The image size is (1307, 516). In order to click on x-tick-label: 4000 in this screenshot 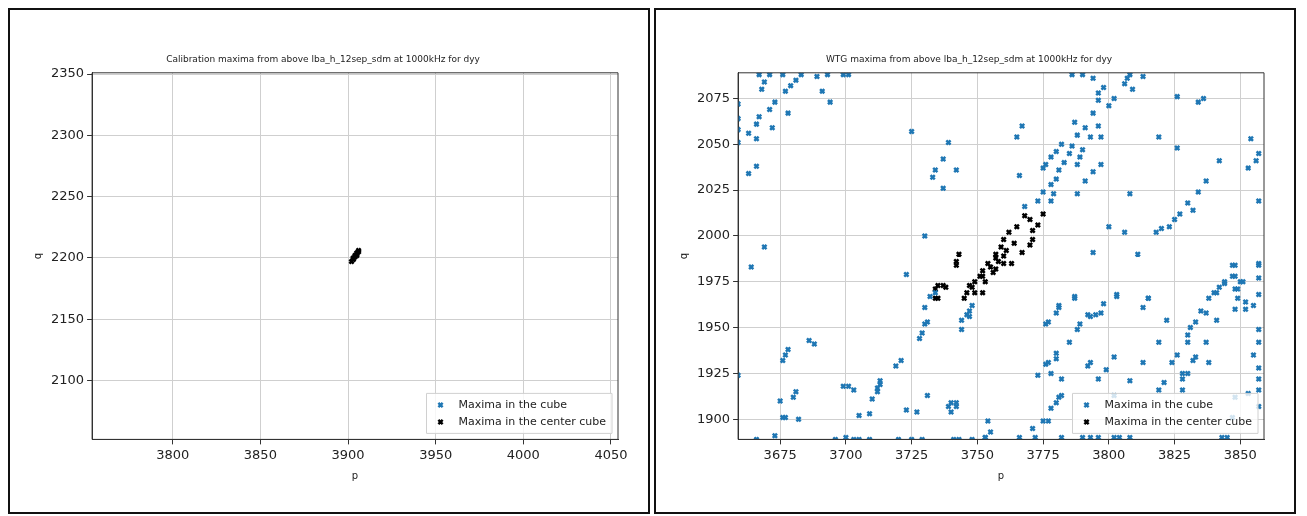, I will do `click(523, 454)`.